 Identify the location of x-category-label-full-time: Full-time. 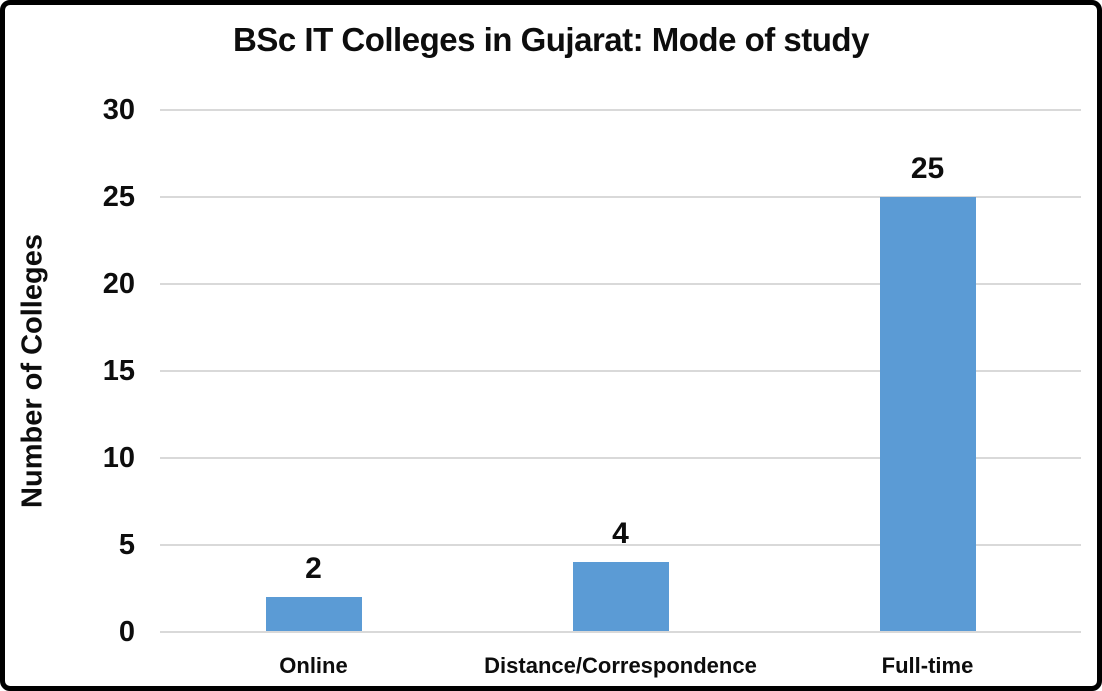
(927, 665).